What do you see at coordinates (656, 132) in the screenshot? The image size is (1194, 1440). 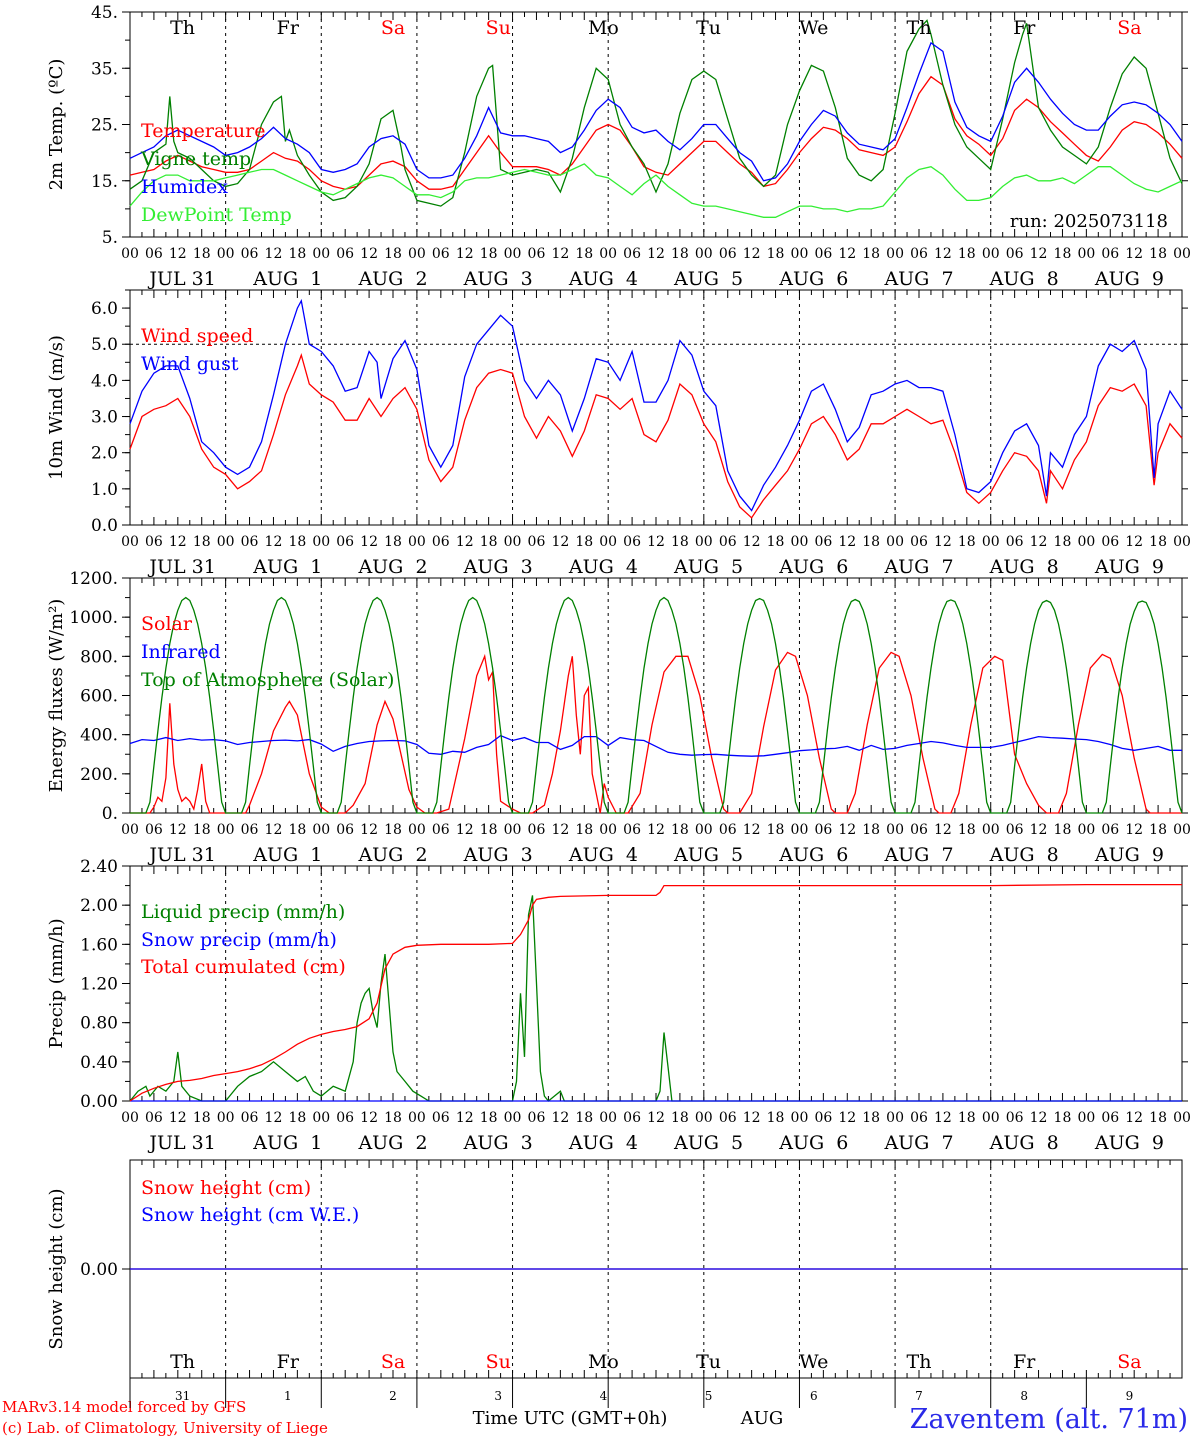 I see `series-line-temperature` at bounding box center [656, 132].